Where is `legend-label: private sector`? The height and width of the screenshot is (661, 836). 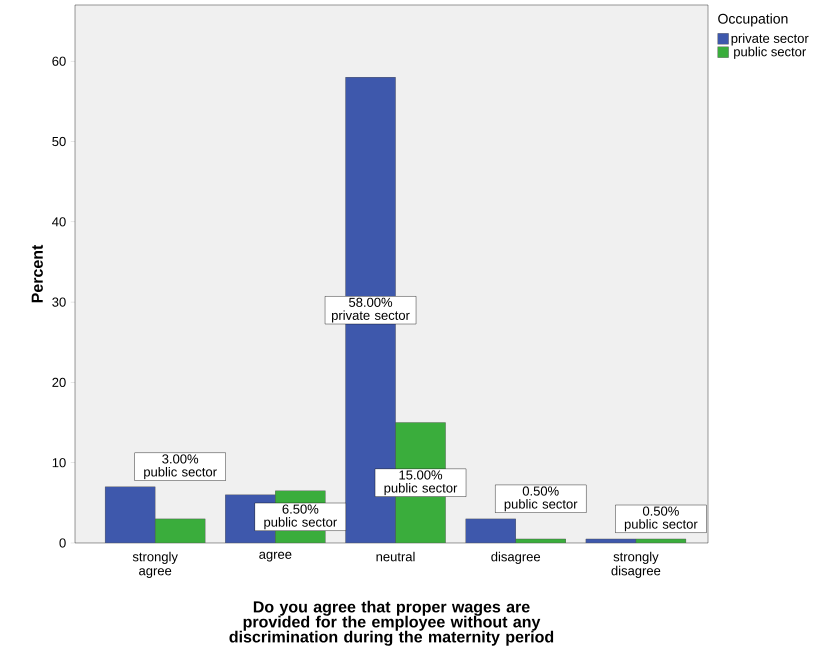 legend-label: private sector is located at coordinates (770, 39).